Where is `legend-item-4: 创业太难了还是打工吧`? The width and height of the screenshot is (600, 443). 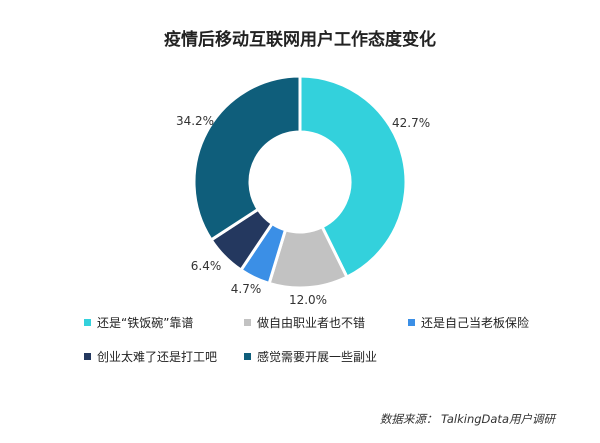 legend-item-4: 创业太难了还是打工吧 is located at coordinates (150, 356).